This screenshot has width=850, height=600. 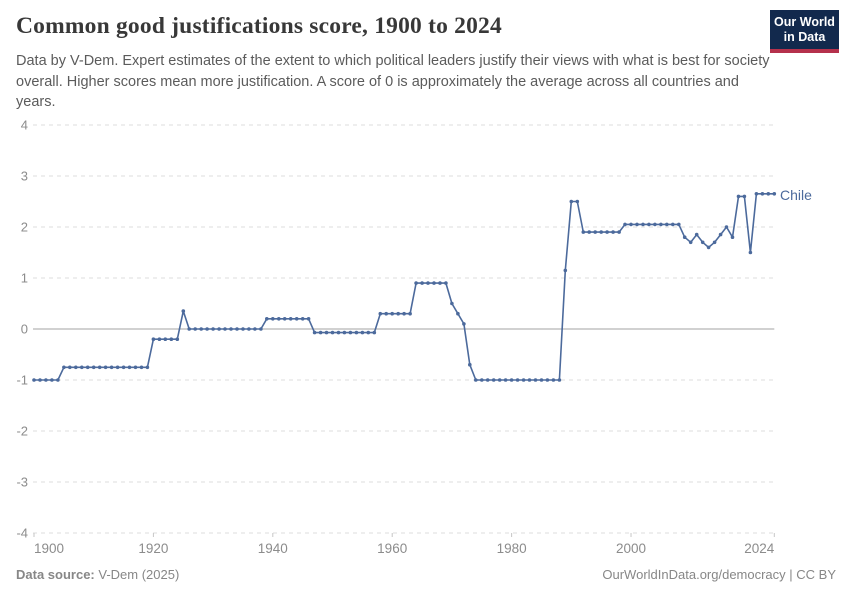 What do you see at coordinates (386, 313) in the screenshot?
I see `data-point-1959` at bounding box center [386, 313].